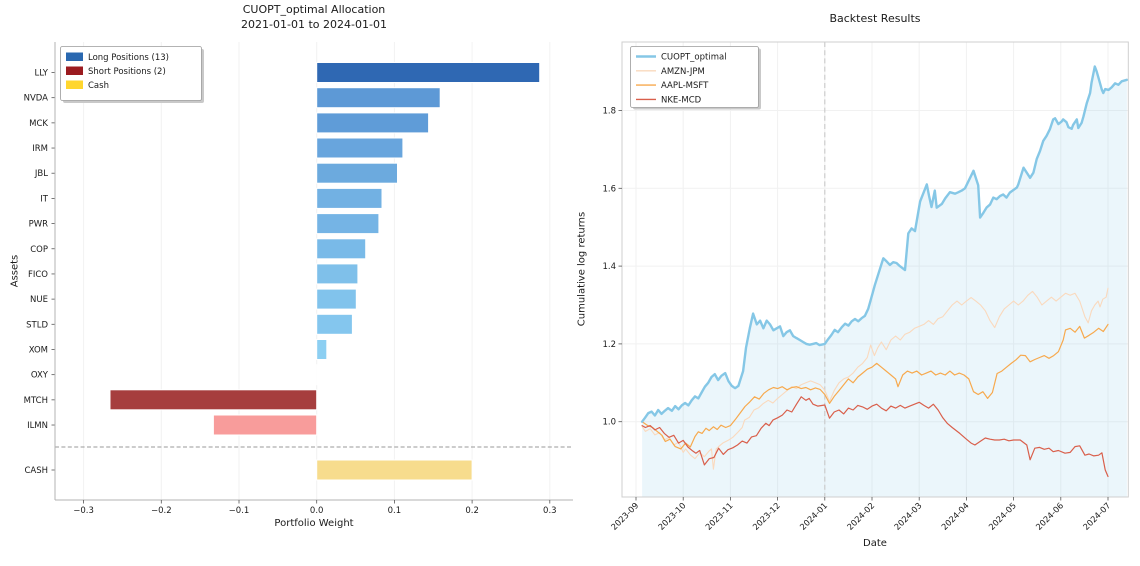 The height and width of the screenshot is (566, 1140). What do you see at coordinates (39, 225) in the screenshot?
I see `ytick-label-PWR: PWR` at bounding box center [39, 225].